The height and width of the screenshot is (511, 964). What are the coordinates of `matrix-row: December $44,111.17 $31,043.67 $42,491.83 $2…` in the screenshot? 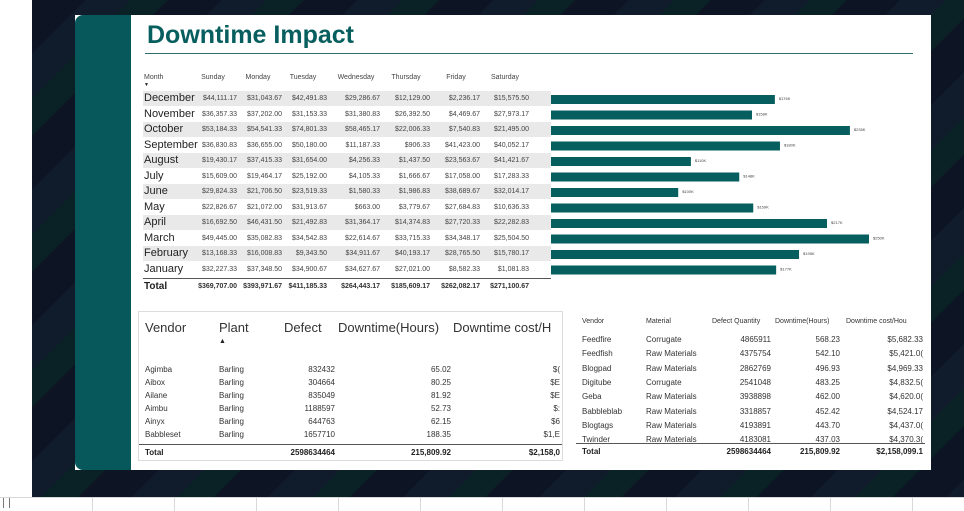 It's located at (347, 98).